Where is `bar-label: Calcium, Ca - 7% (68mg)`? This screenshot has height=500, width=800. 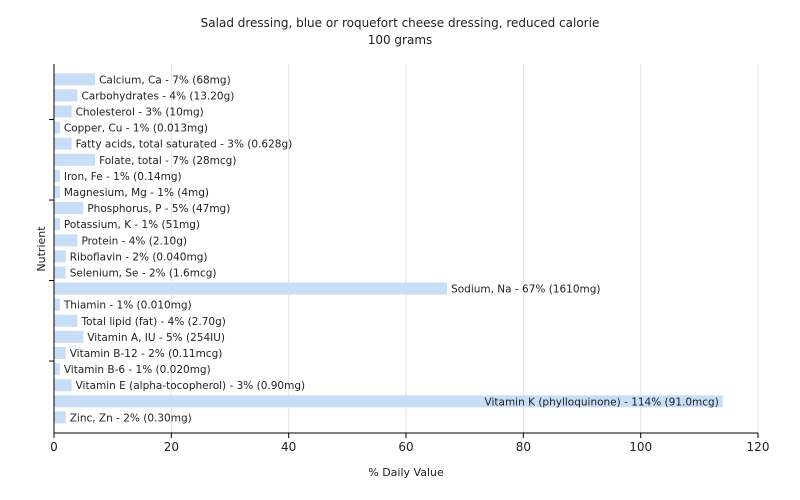
bar-label: Calcium, Ca - 7% (68mg) is located at coordinates (165, 80).